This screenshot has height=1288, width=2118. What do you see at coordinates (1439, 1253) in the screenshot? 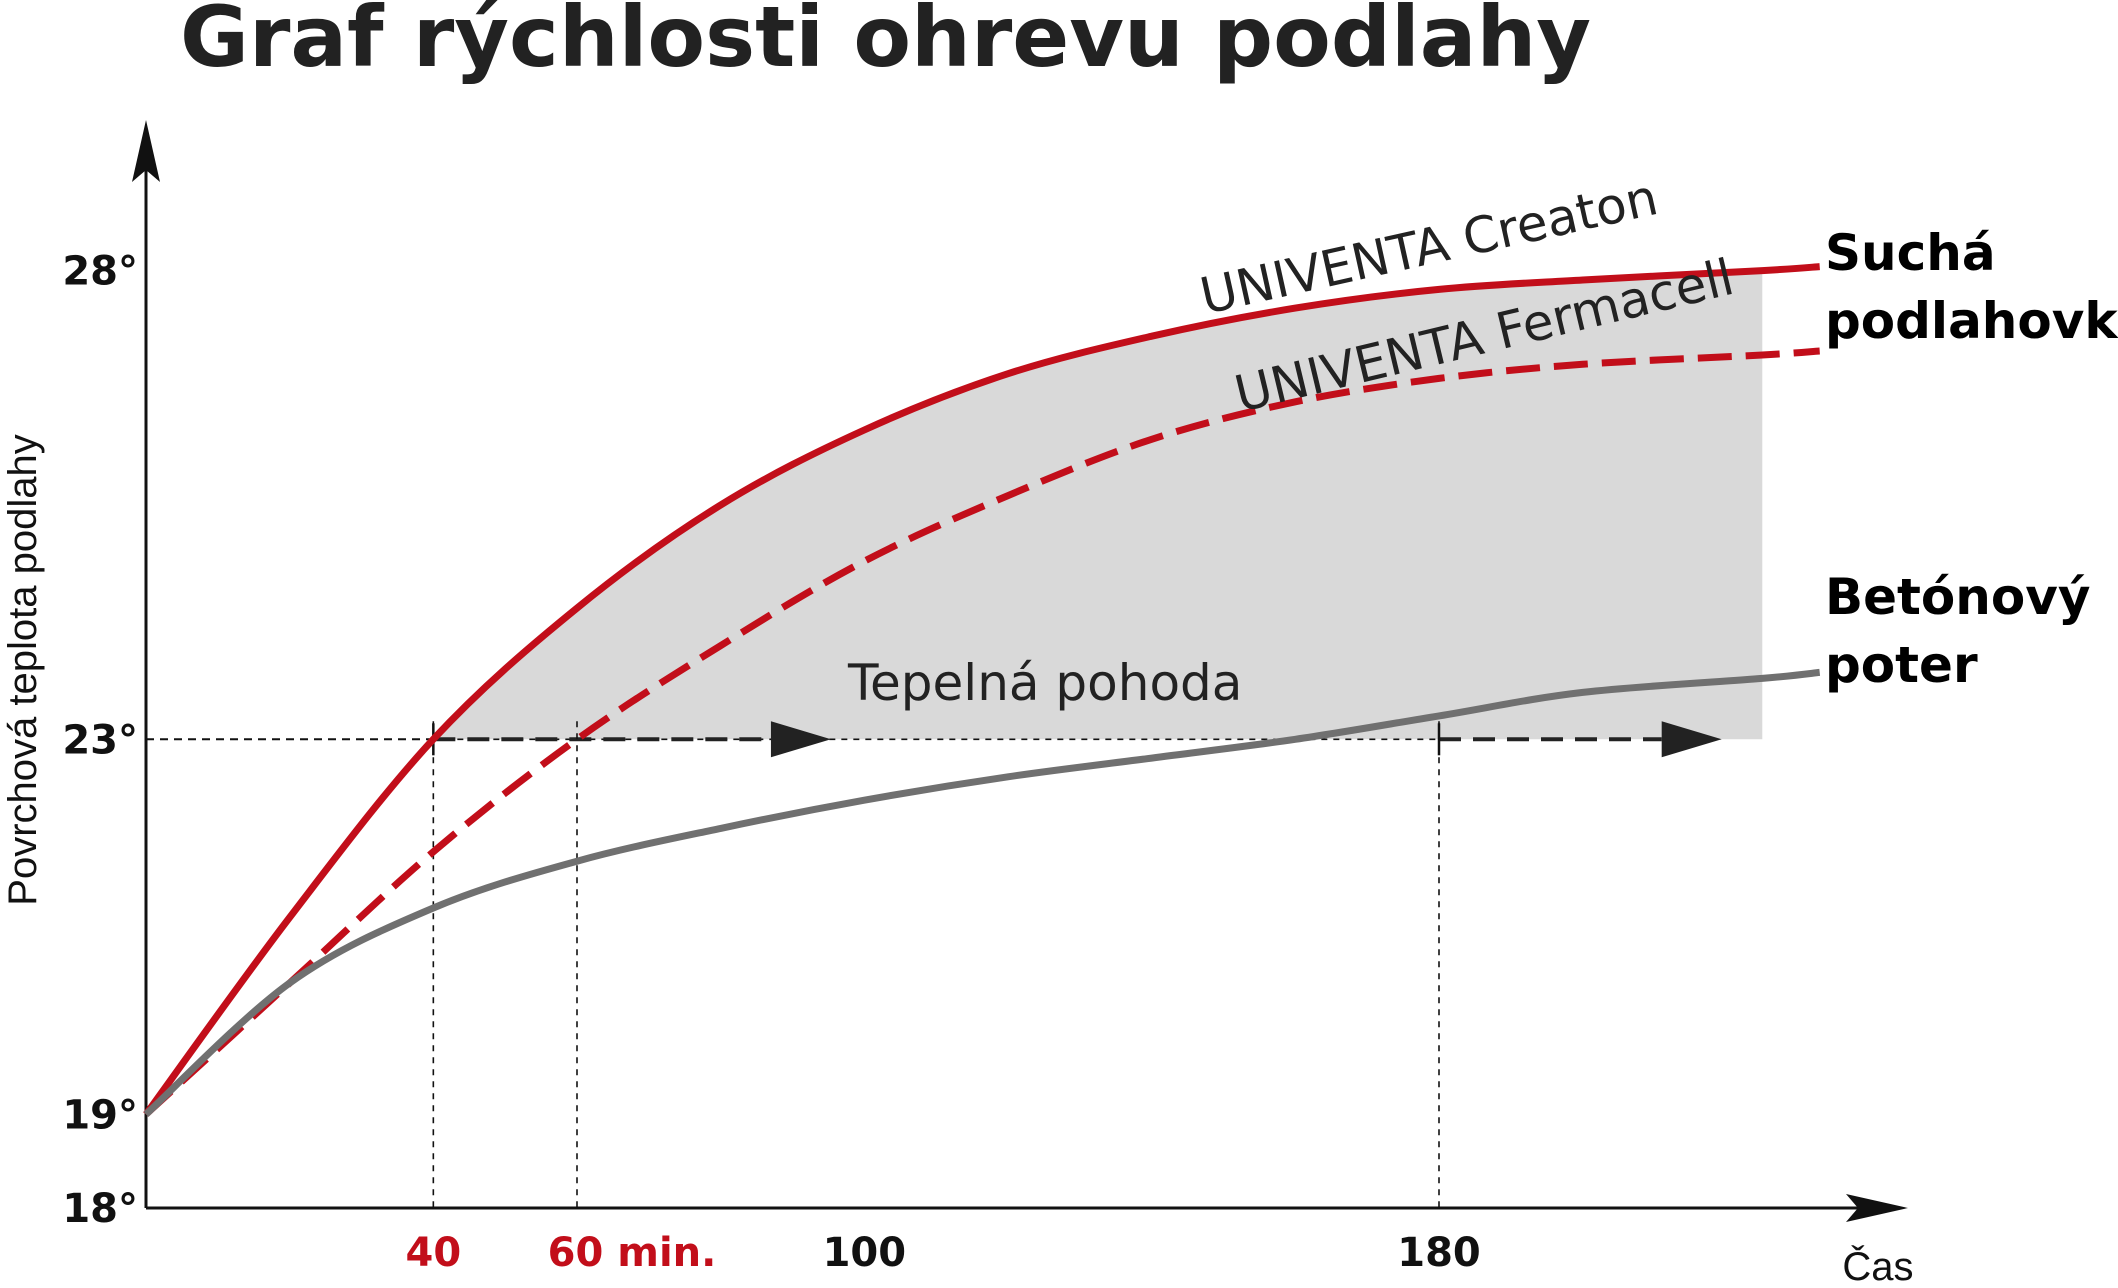
I see `x-tick-label: 180` at bounding box center [1439, 1253].